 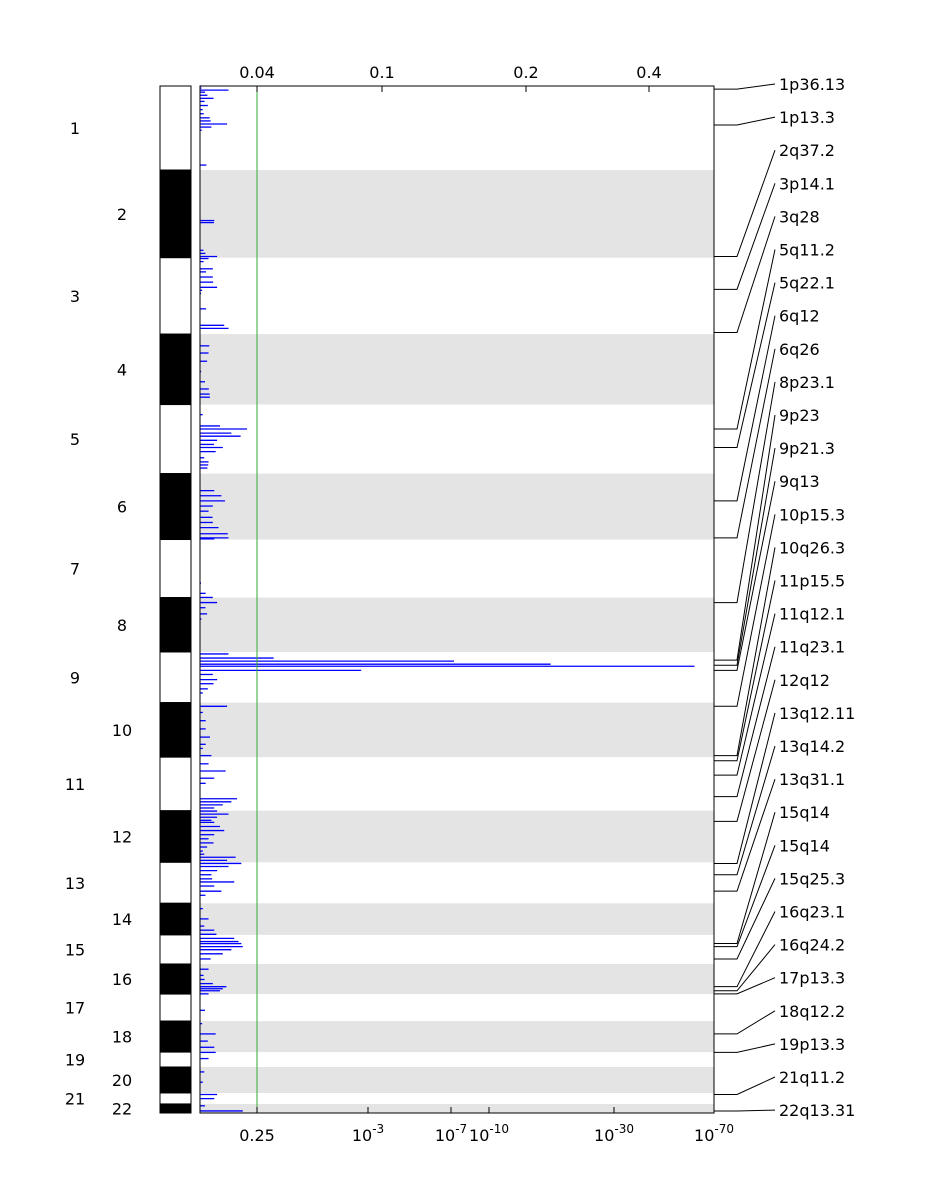 What do you see at coordinates (489, 1133) in the screenshot?
I see `bottom-tick-label: 10-10` at bounding box center [489, 1133].